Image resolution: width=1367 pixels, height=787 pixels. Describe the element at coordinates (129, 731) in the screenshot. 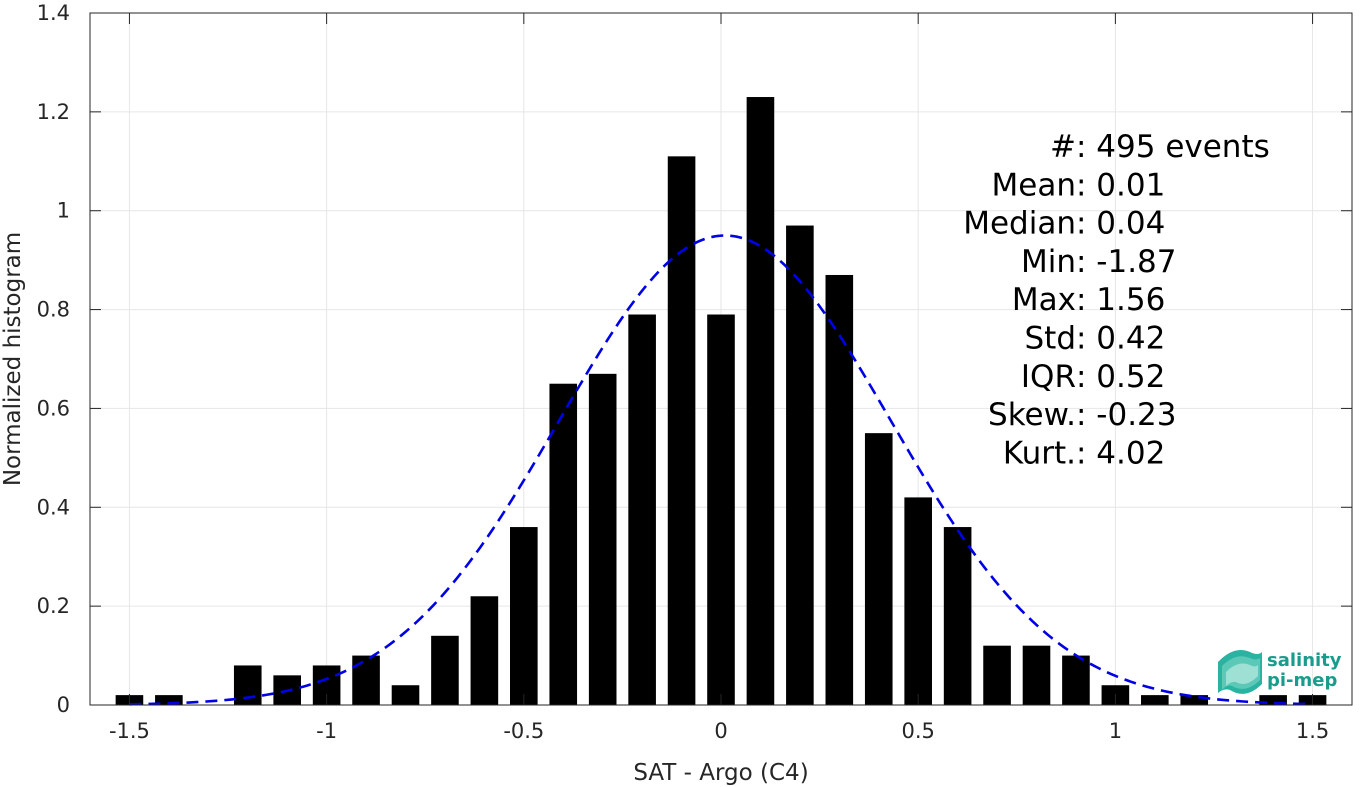

I see `x-tick-label: -1.5` at that location.